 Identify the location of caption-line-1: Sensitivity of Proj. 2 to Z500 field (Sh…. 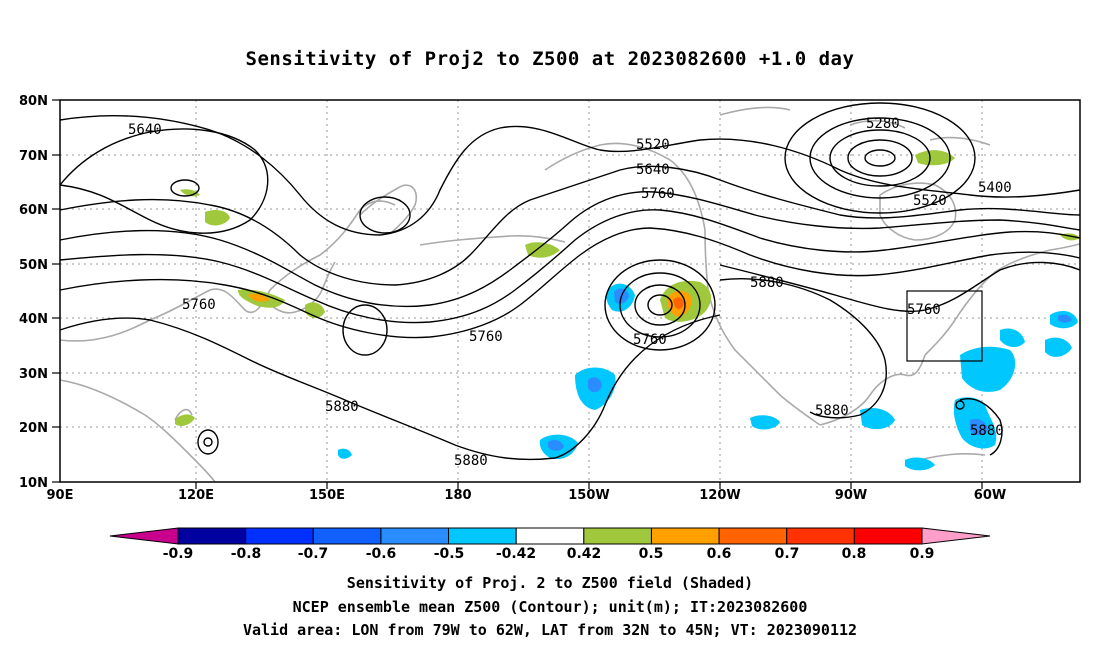
(550, 583).